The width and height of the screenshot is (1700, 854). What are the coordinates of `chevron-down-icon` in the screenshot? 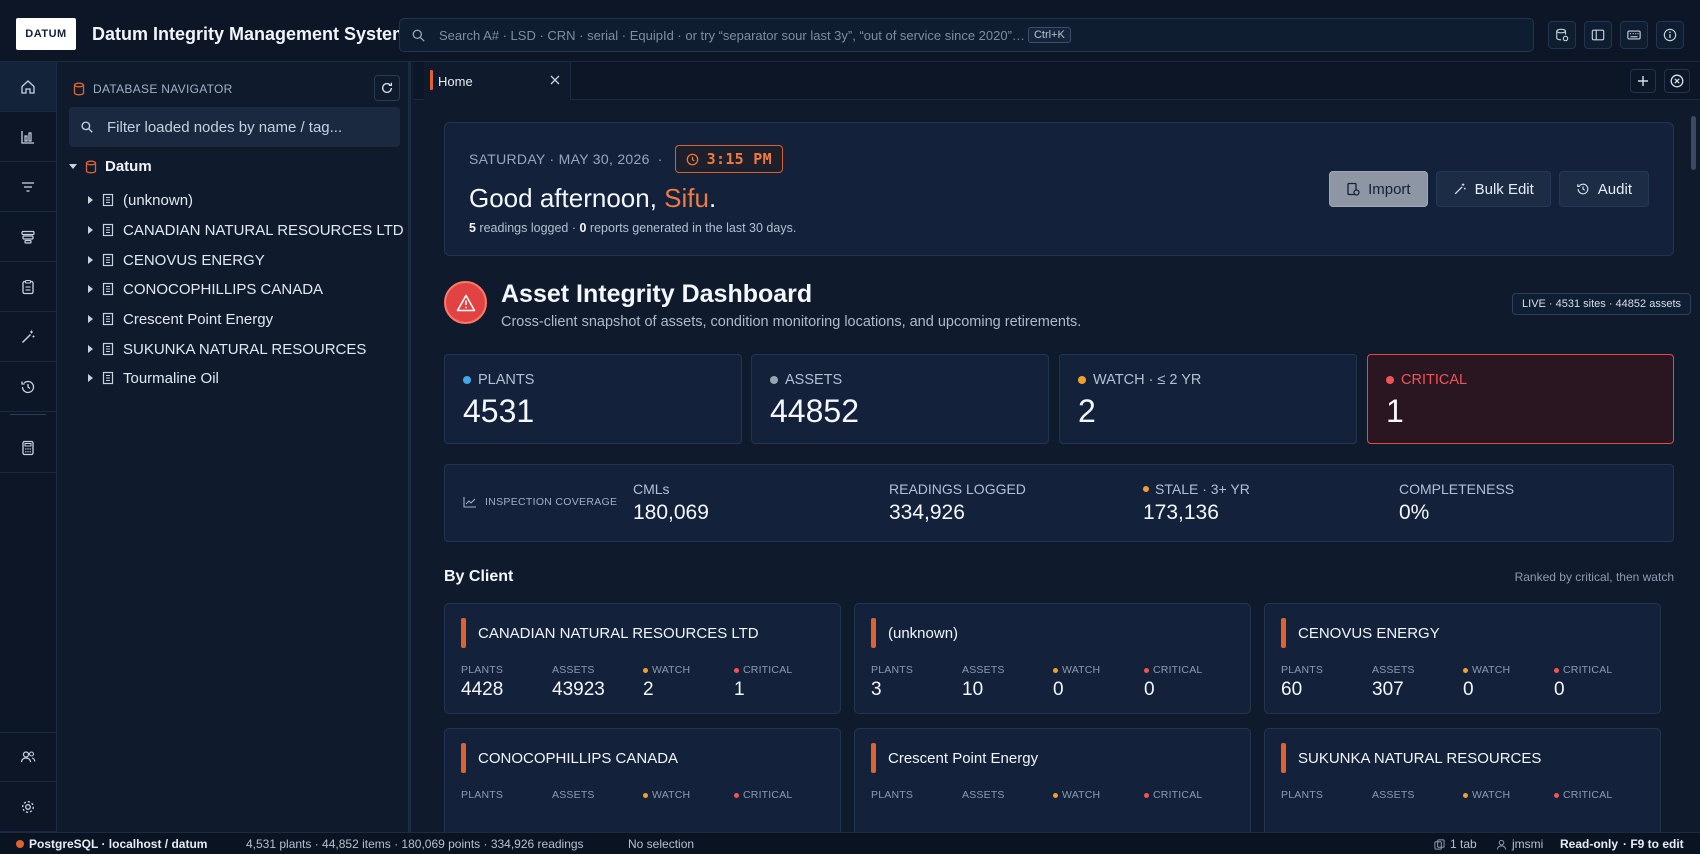 It's located at (73, 166).